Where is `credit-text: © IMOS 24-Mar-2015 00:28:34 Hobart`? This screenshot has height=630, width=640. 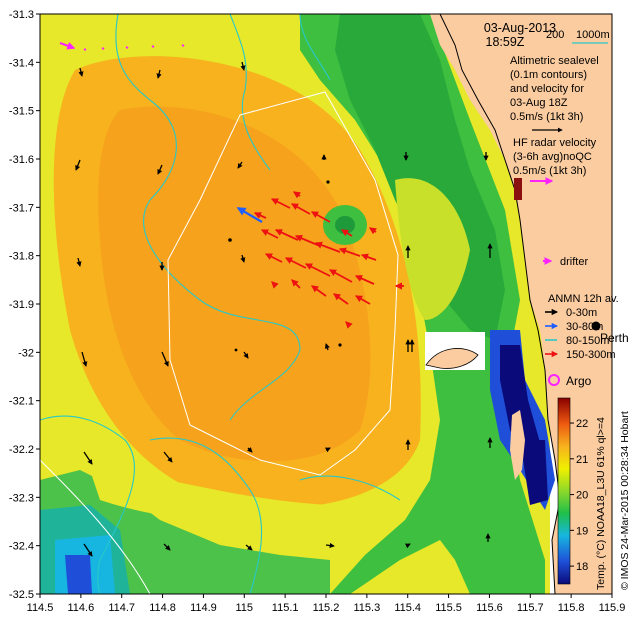
credit-text: © IMOS 24-Mar-2015 00:28:34 Hobart is located at coordinates (625, 500).